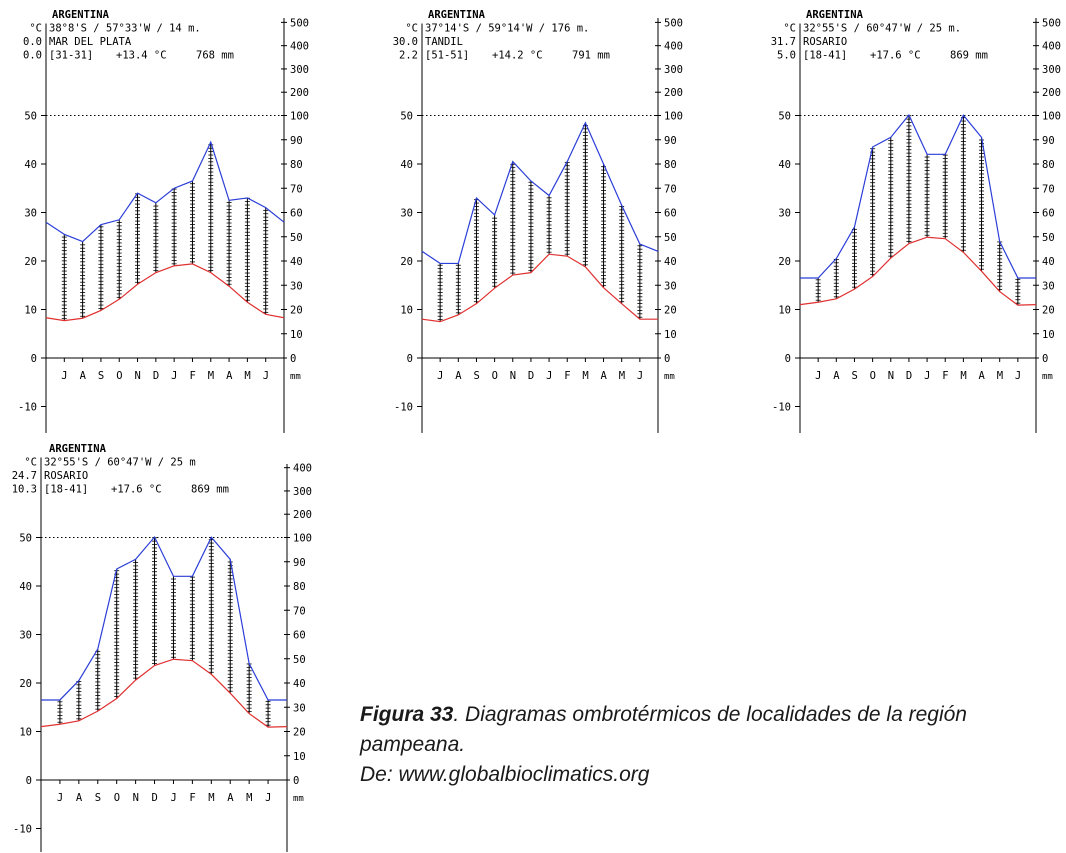 The image size is (1066, 853). I want to click on left-unit-label: °C, so click(411, 29).